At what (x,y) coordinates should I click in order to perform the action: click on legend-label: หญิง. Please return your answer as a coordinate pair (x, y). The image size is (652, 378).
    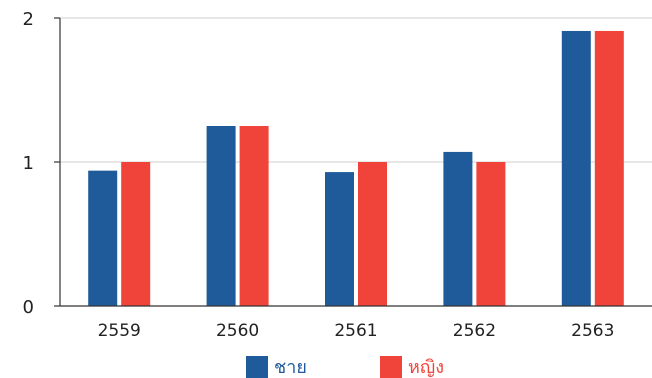
    Looking at the image, I should click on (426, 367).